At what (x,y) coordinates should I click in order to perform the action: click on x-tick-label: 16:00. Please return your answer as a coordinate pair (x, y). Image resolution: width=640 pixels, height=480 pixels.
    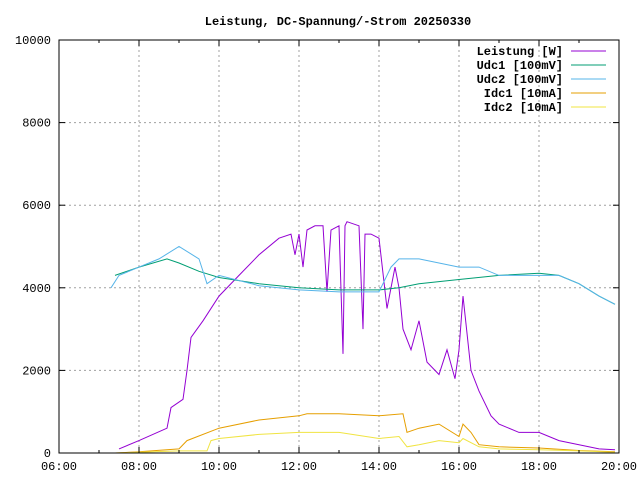
    Looking at the image, I should click on (459, 467).